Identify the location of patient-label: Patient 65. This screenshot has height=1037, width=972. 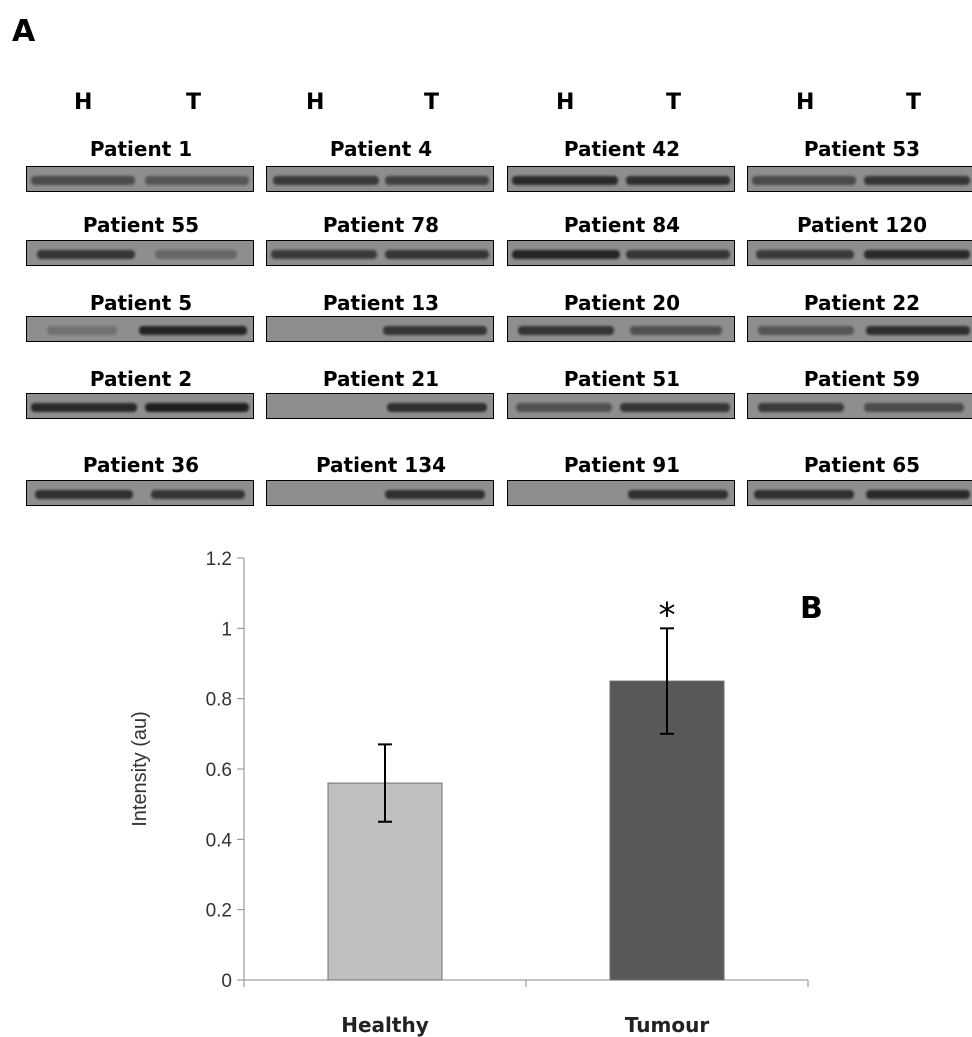
(862, 465).